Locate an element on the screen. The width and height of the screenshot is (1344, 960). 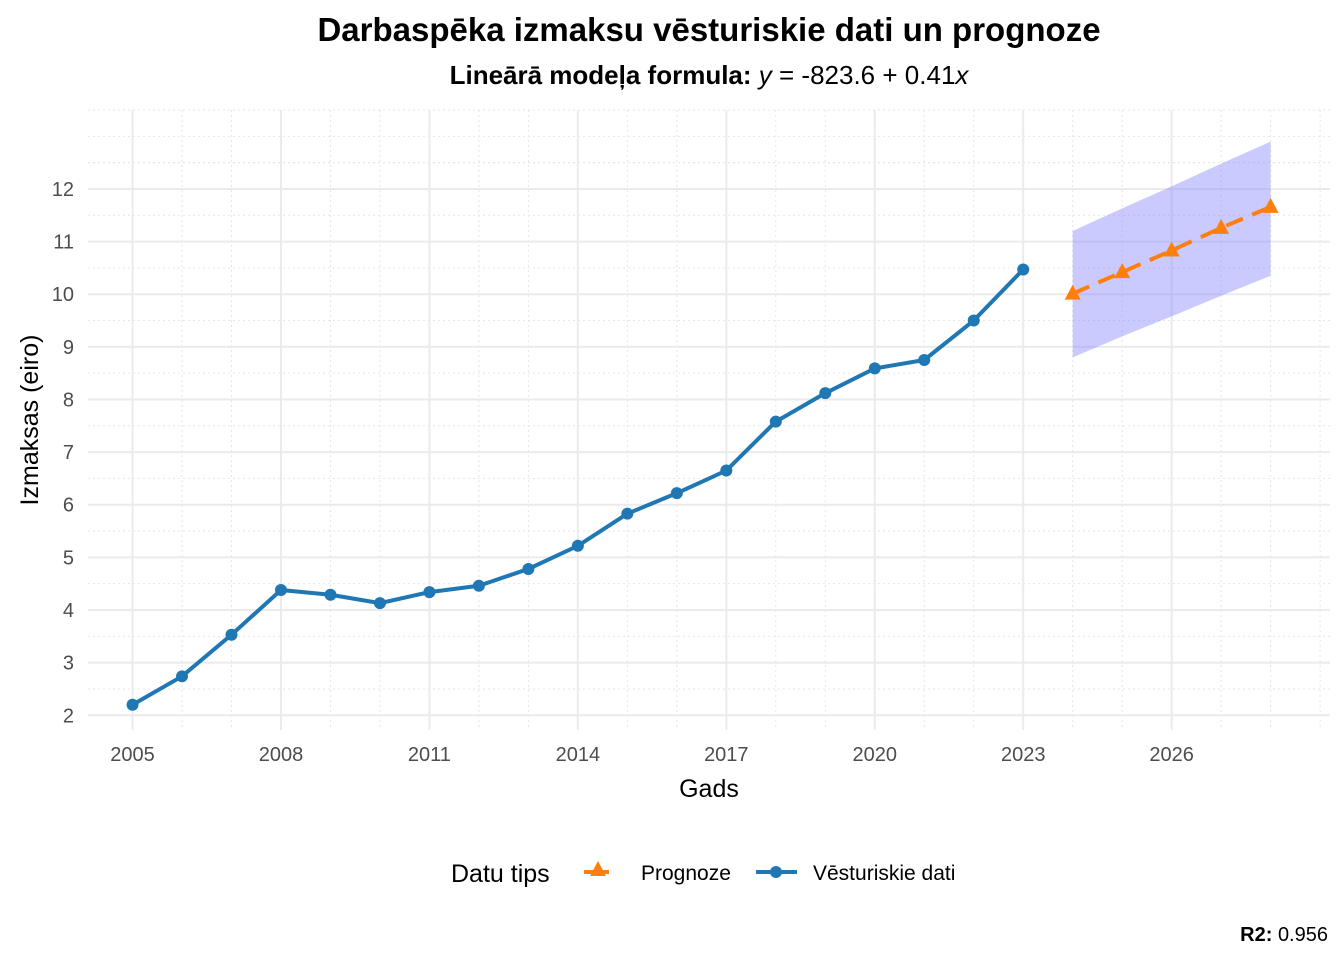
r2-value: 0.956 is located at coordinates (1303, 935).